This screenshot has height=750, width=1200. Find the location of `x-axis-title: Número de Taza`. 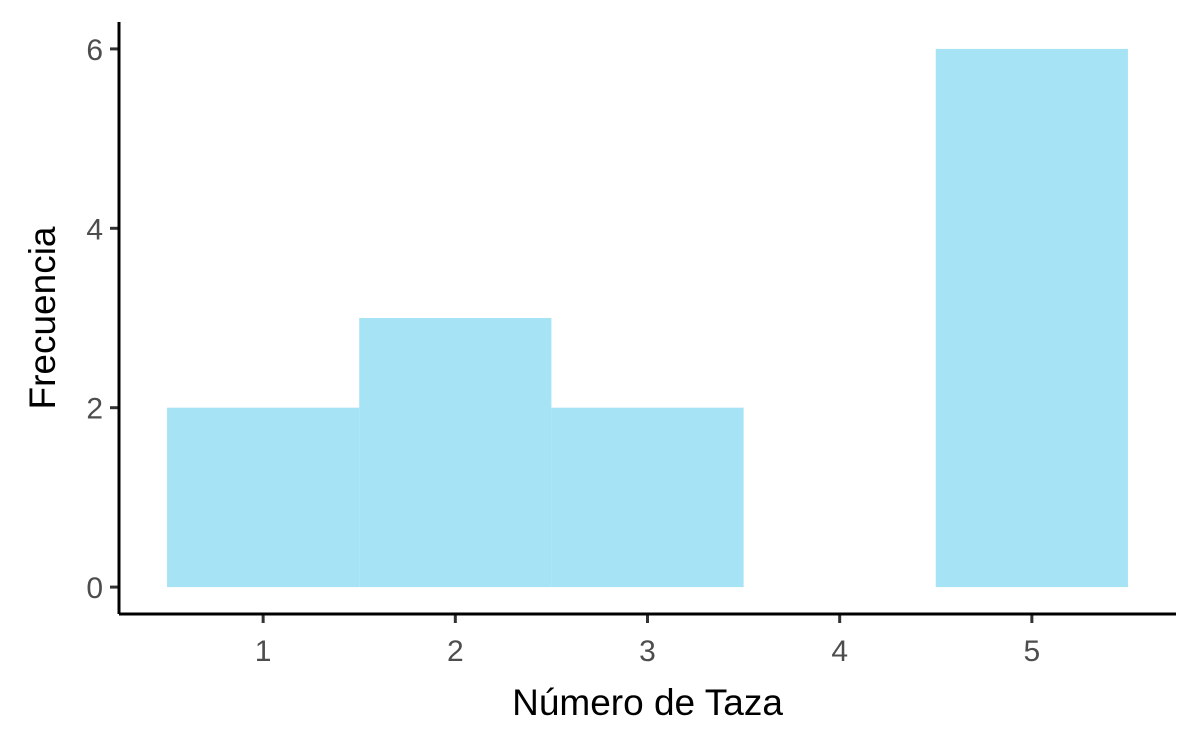

x-axis-title: Número de Taza is located at coordinates (647, 702).